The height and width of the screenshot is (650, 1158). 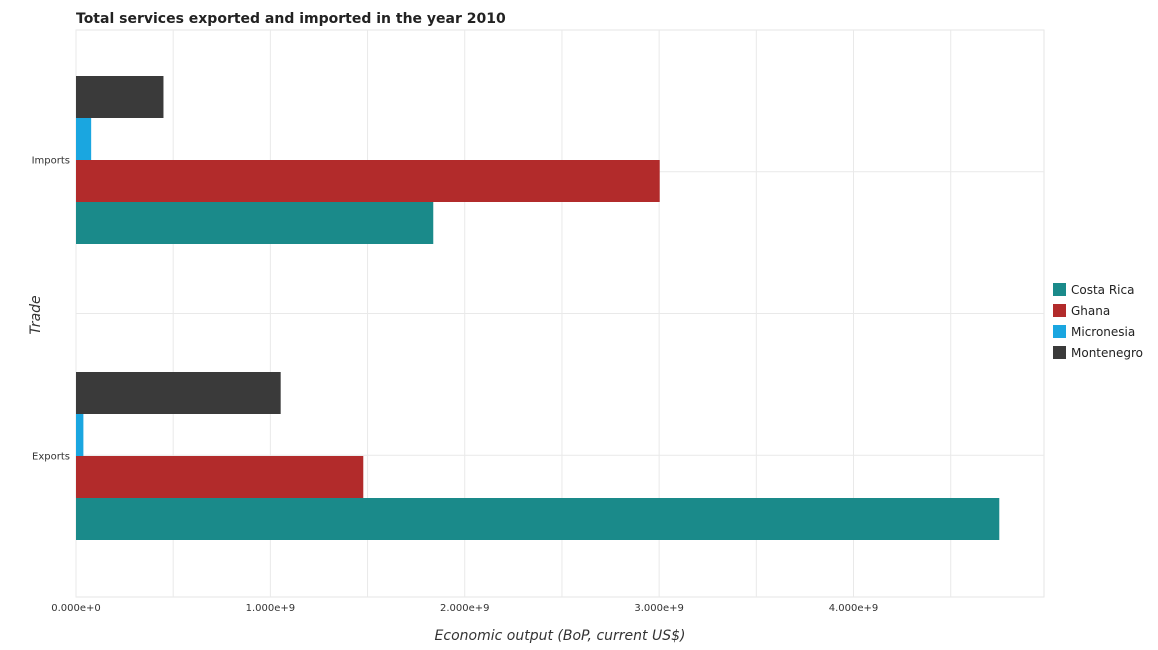 I want to click on y-axis-label: Trade, so click(x=36, y=314).